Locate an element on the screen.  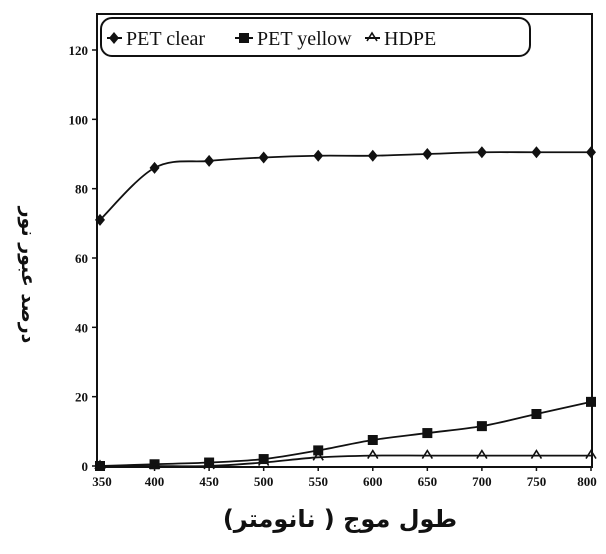
y-tick-label: 40 is located at coordinates (81, 327).